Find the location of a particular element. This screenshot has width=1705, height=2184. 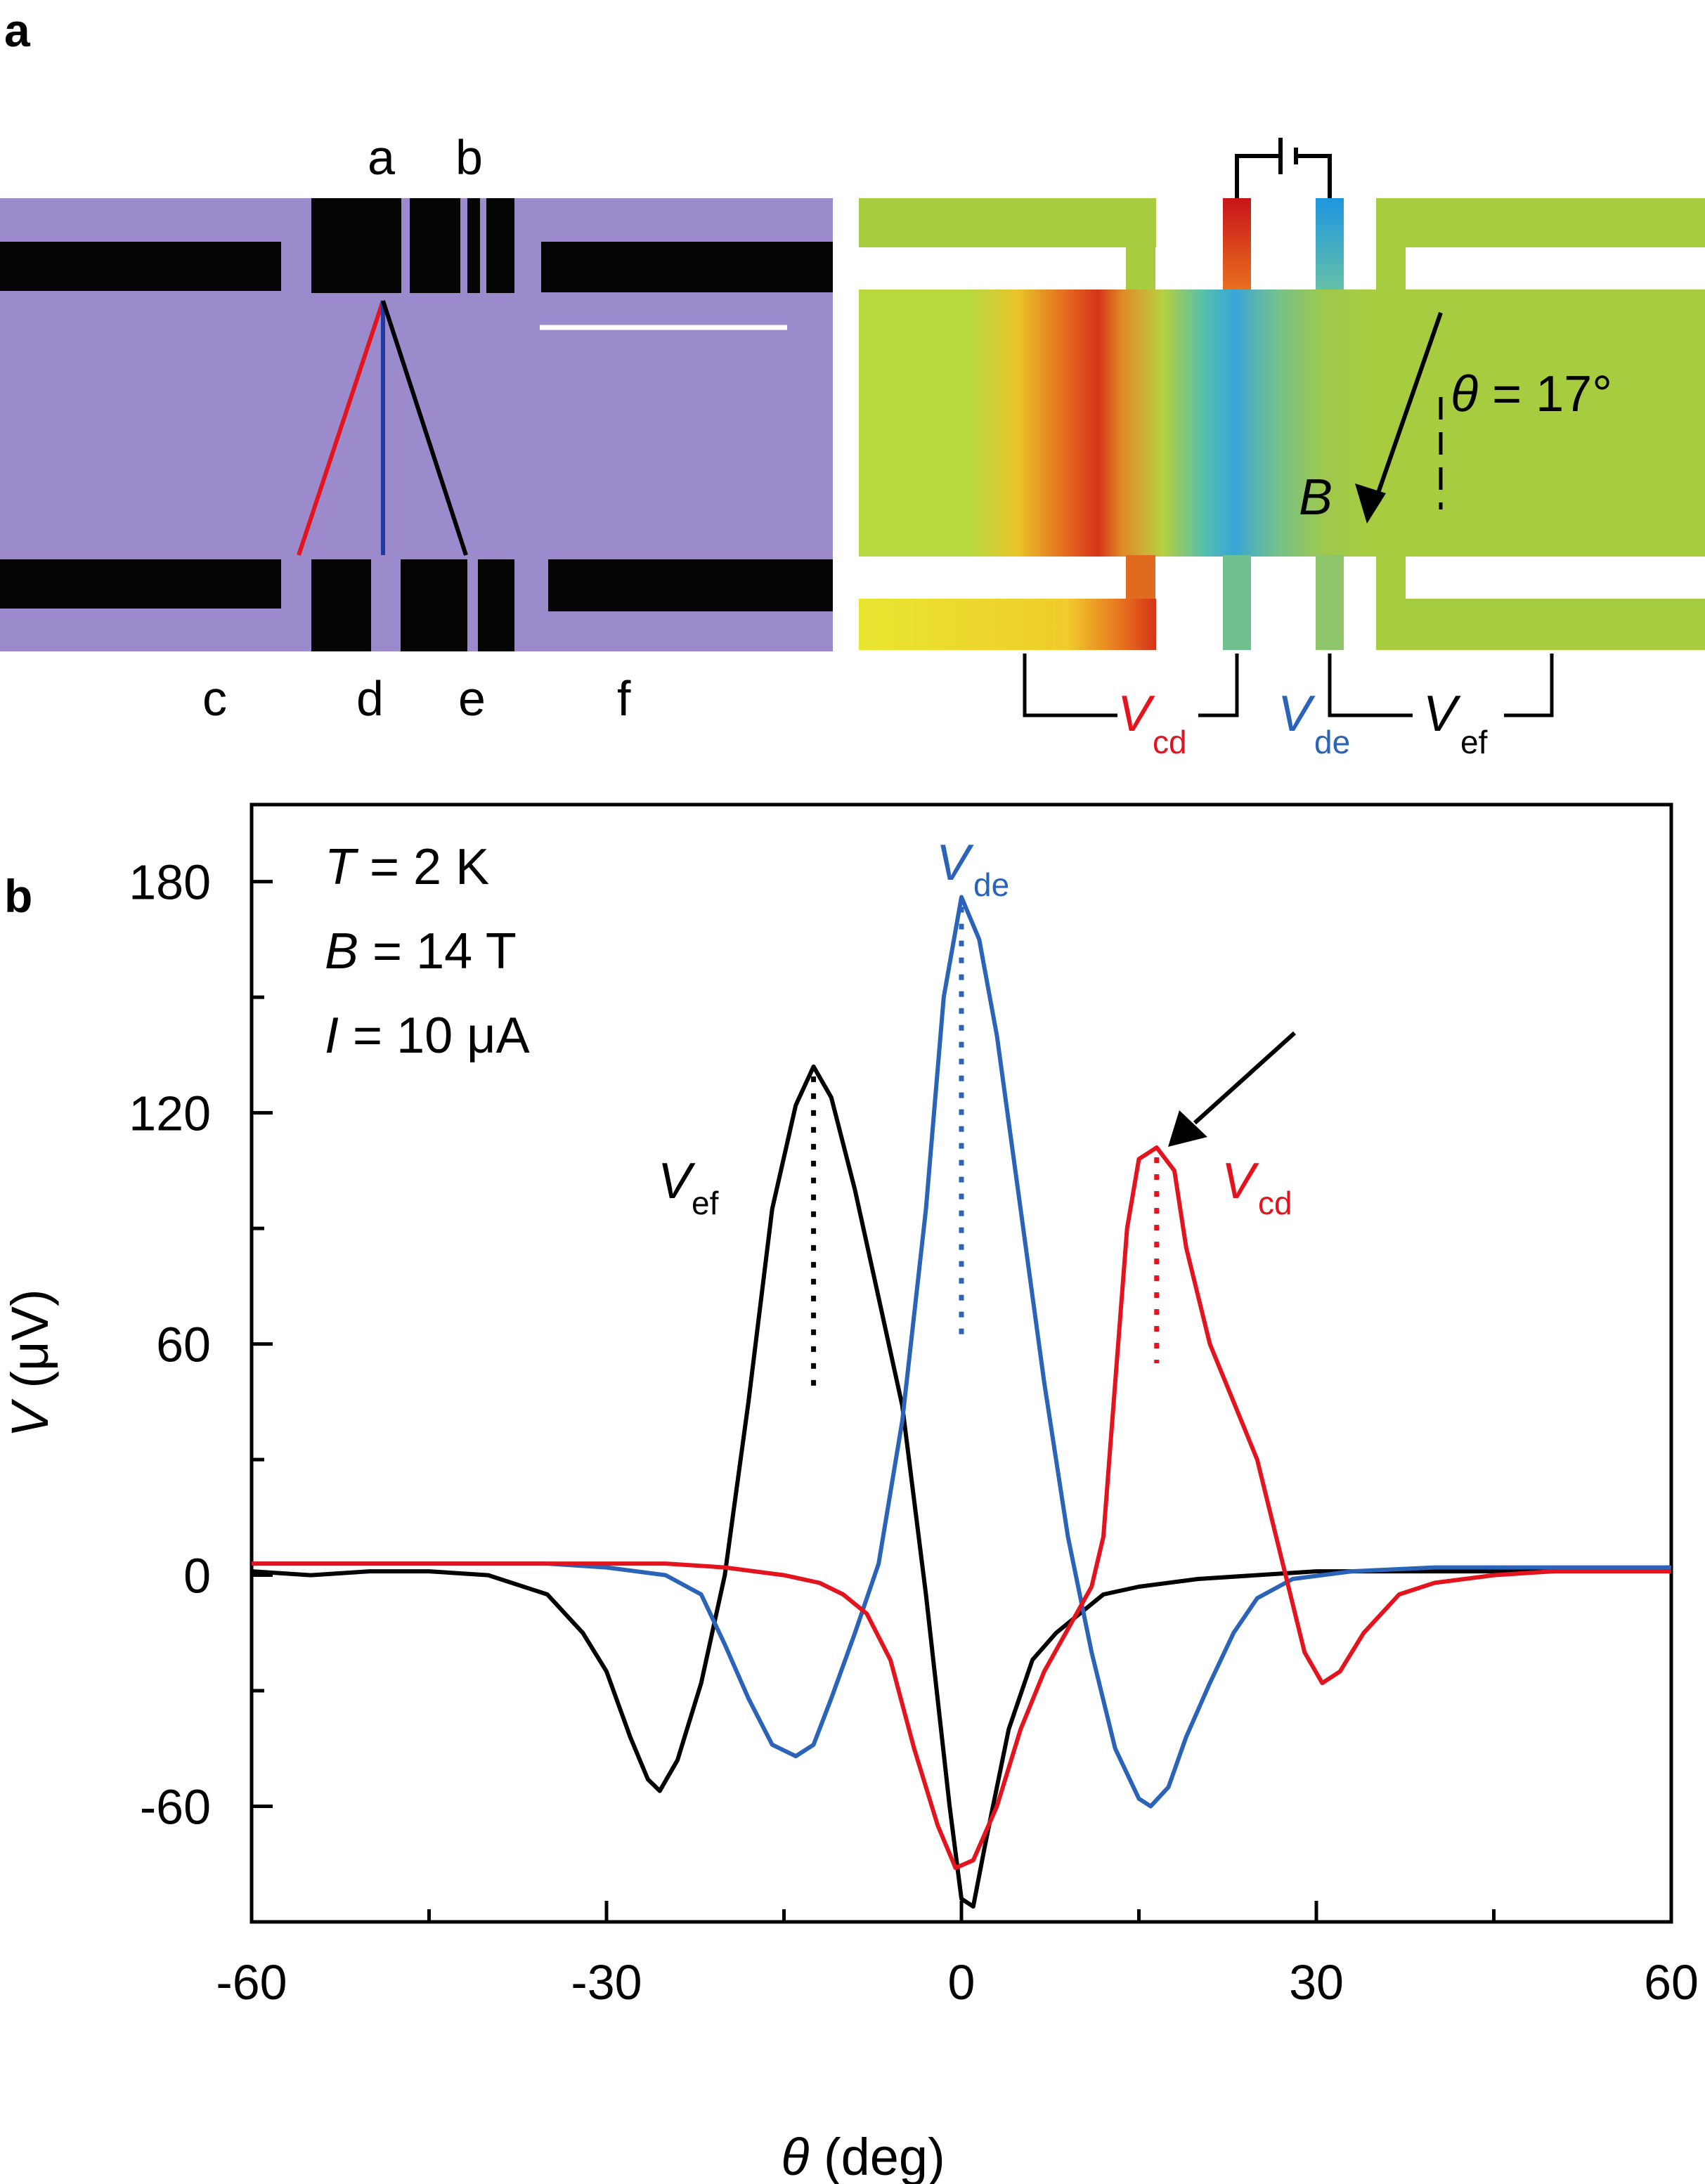

sim-vef-sub: ef is located at coordinates (1474, 742).